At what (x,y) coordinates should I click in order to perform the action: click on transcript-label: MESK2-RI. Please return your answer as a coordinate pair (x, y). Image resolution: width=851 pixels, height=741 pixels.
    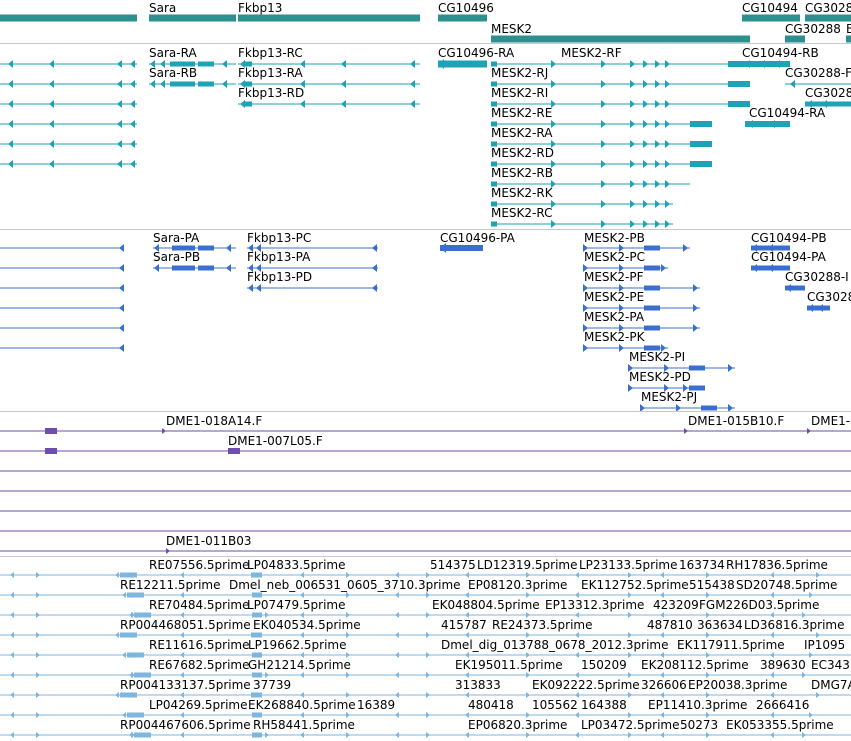
    Looking at the image, I should click on (520, 93).